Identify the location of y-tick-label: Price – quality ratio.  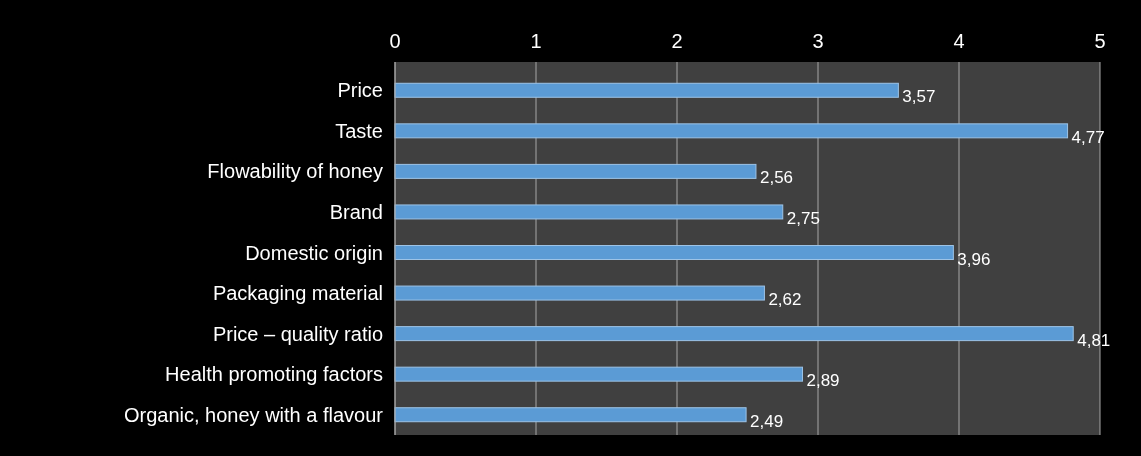
(297, 333).